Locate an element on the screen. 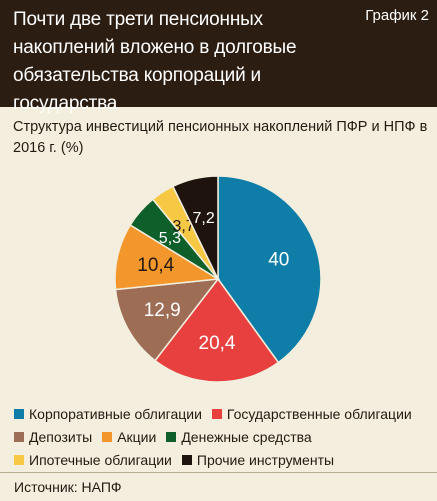 The image size is (437, 501). legend-item: Ипотечные облигации is located at coordinates (93, 460).